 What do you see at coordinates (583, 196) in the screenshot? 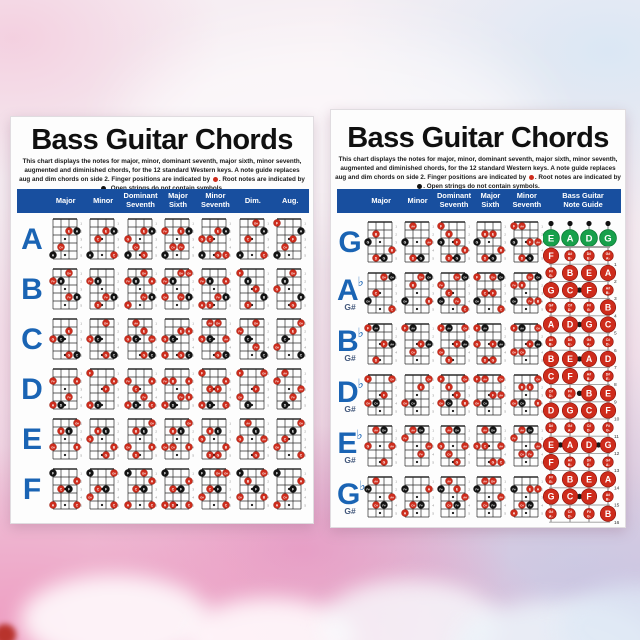
I see `note-guide-label-line1: Bass Guitar` at bounding box center [583, 196].